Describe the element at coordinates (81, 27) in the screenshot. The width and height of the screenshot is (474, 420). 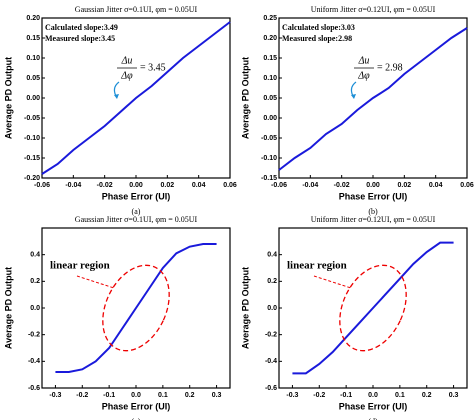
I see `slope-note: Calculated slope:3.49` at that location.